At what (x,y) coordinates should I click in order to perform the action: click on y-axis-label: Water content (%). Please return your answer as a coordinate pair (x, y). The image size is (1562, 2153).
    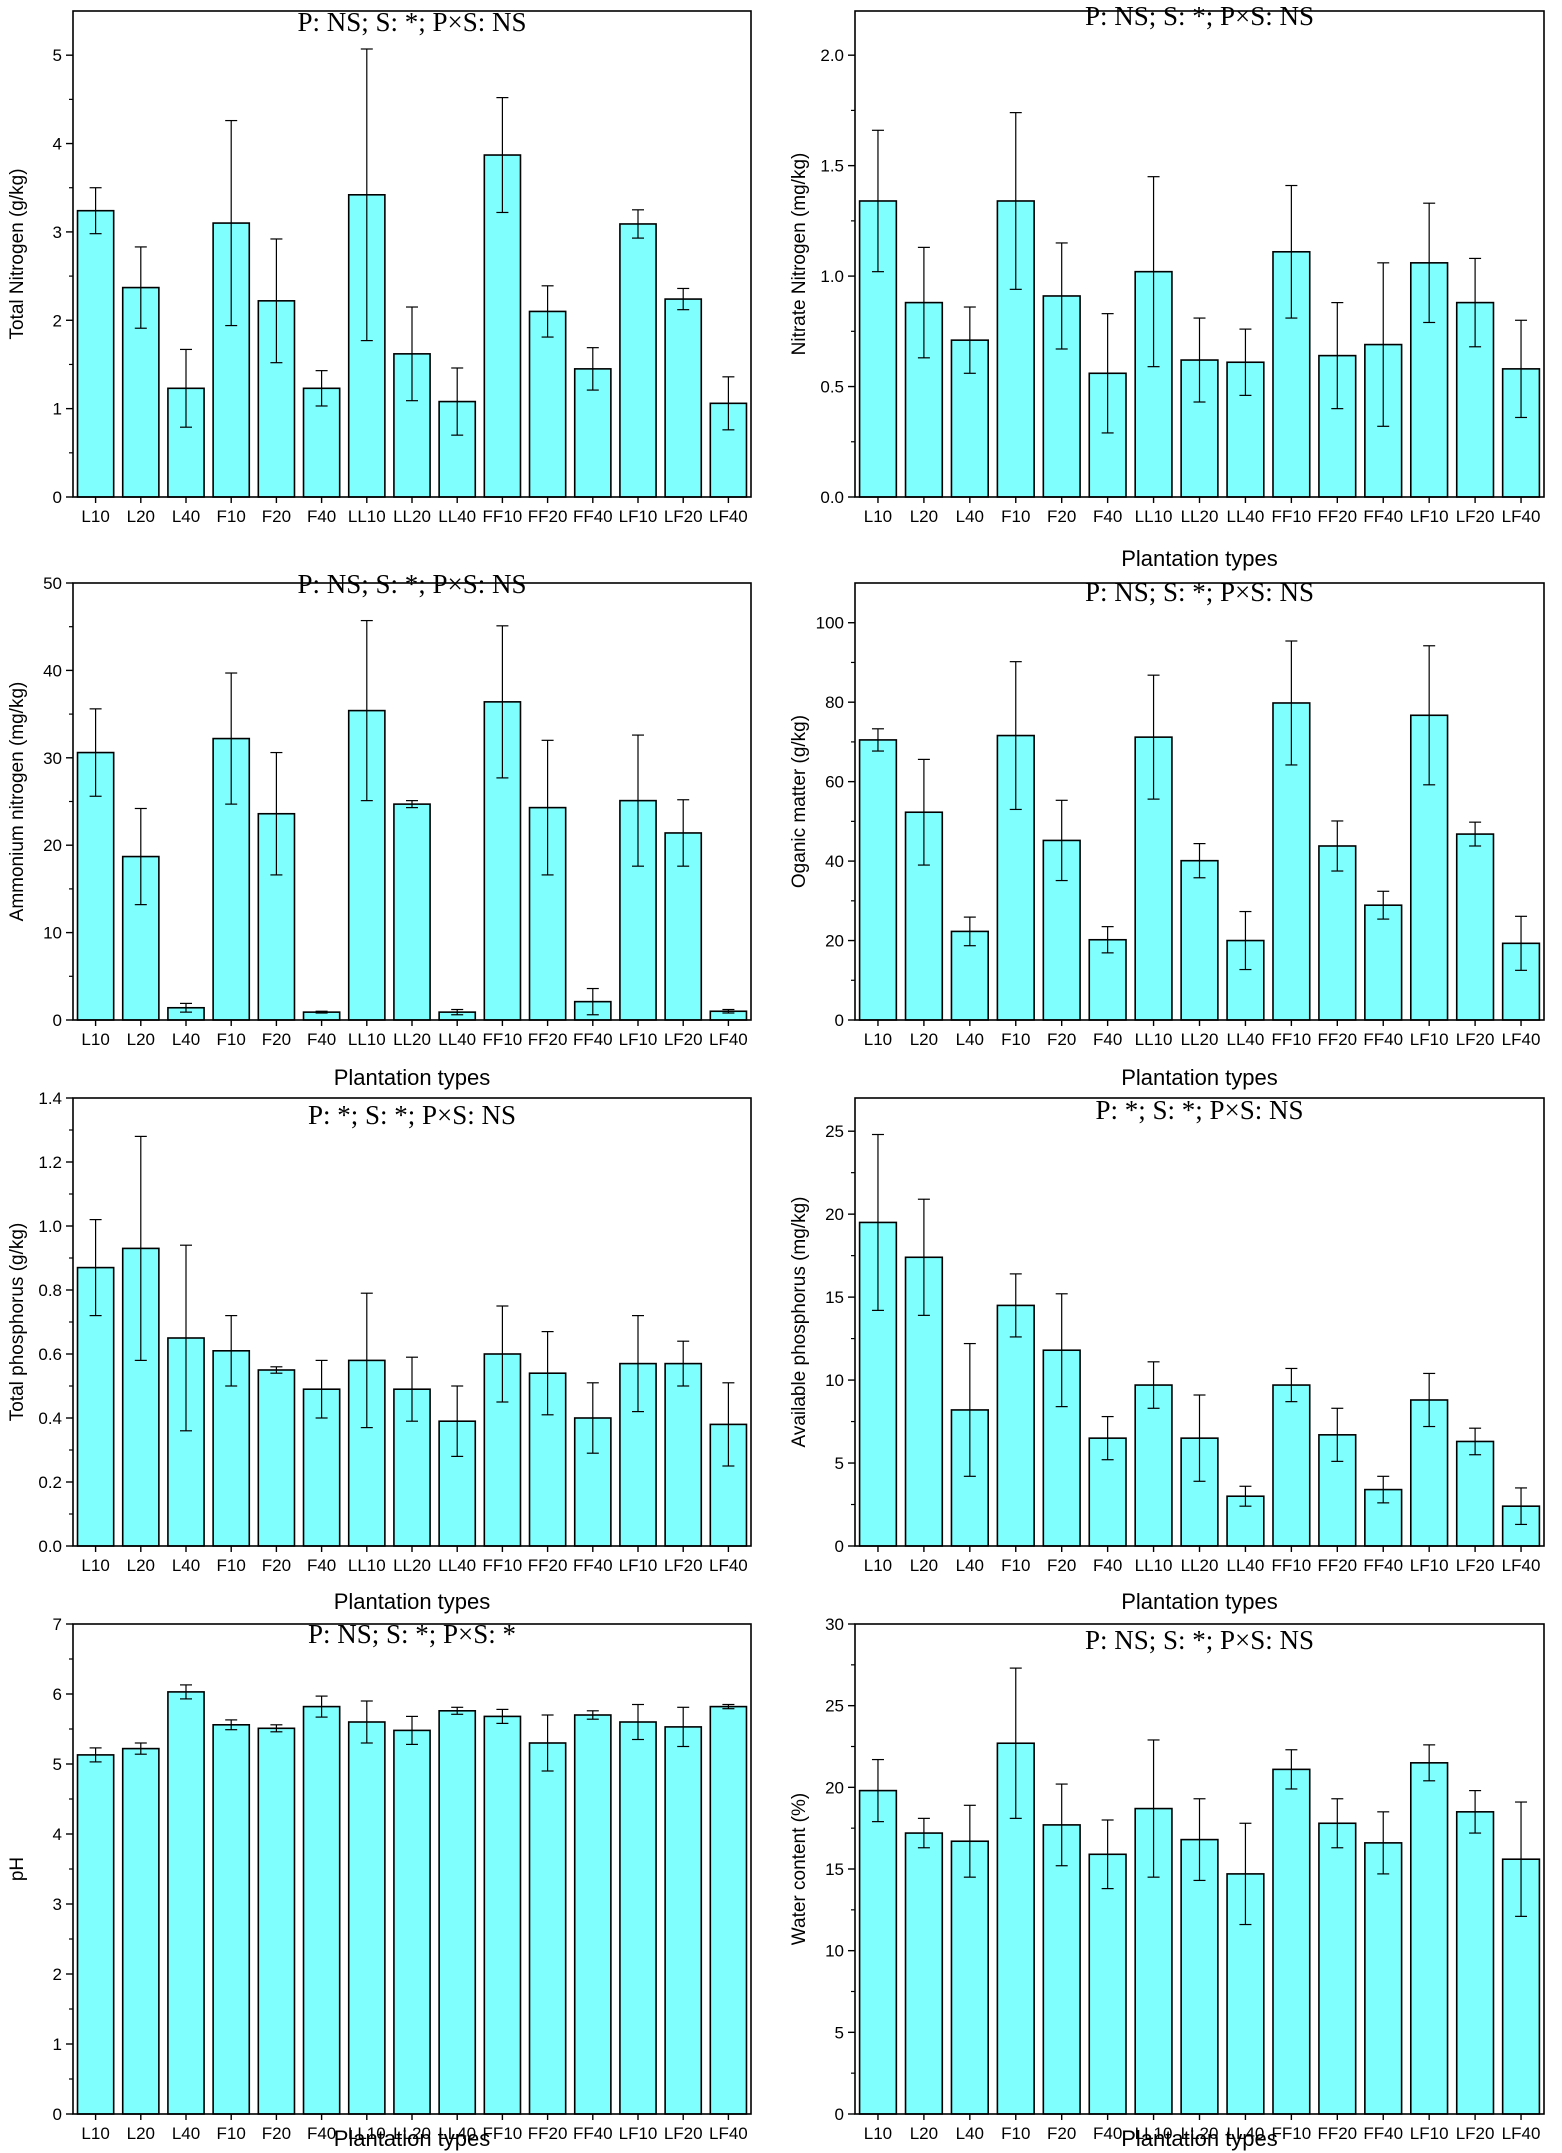
    Looking at the image, I should click on (799, 1869).